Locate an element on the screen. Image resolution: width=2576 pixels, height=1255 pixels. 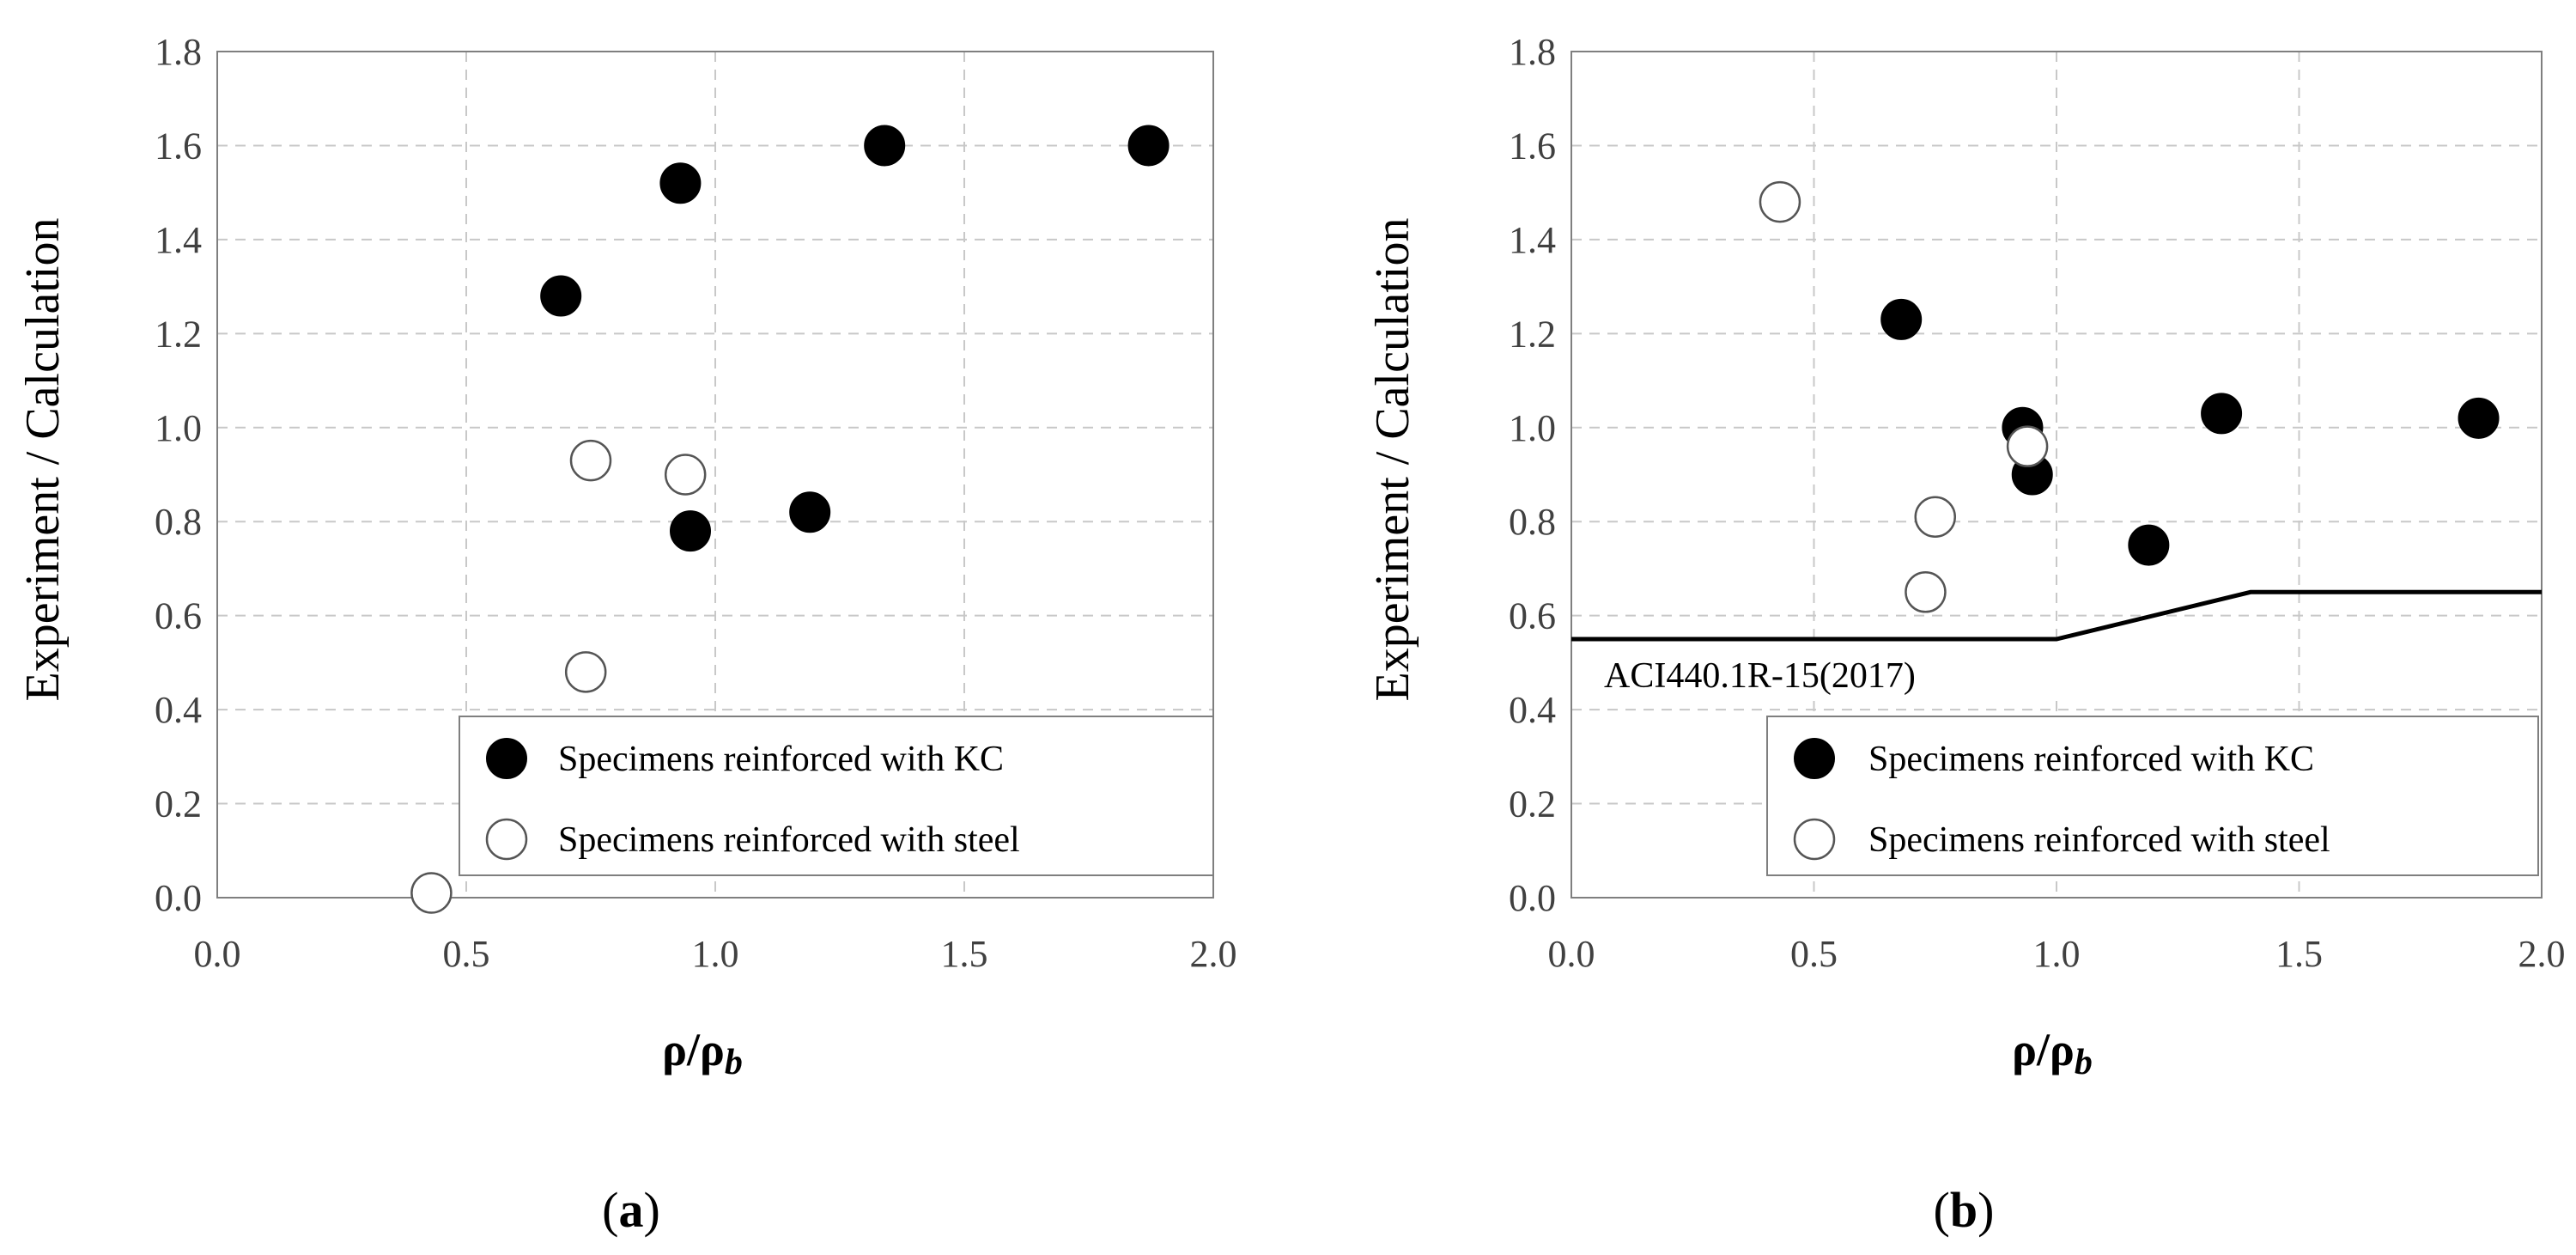
reference-line-aci440 is located at coordinates (2056, 615).